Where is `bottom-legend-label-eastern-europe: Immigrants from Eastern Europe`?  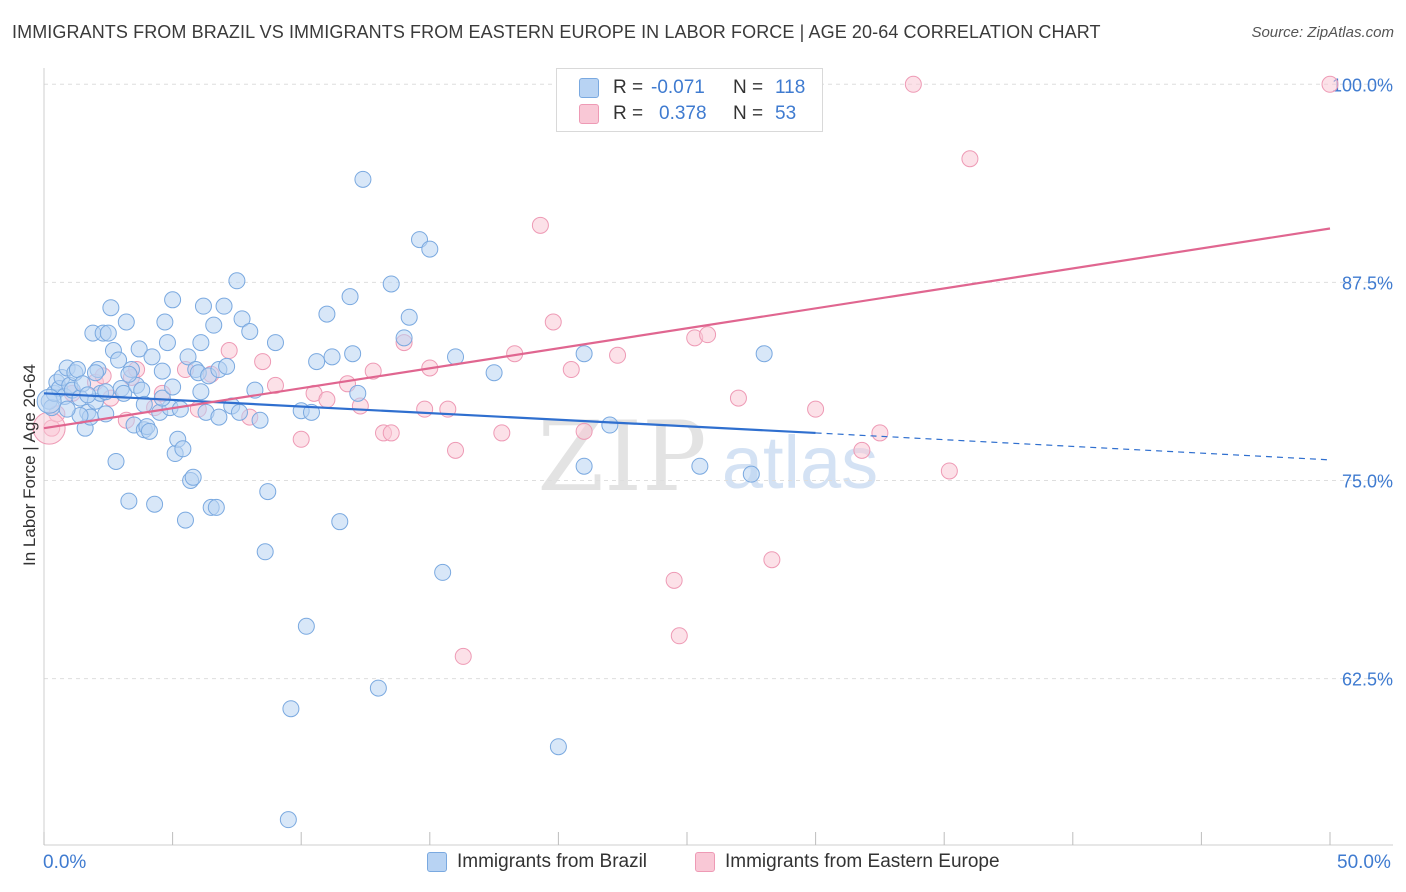
bottom-legend-label-eastern-europe: Immigrants from Eastern Europe is located at coordinates (862, 861).